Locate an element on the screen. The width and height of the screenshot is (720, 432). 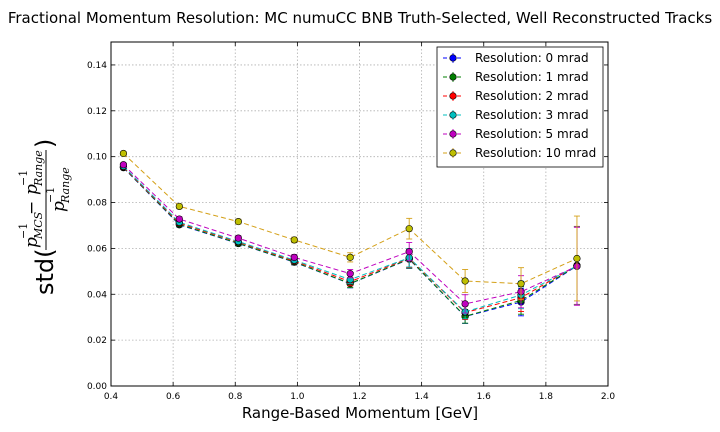
legend-entry-label: Resolution: 0 mrad is located at coordinates (532, 58).